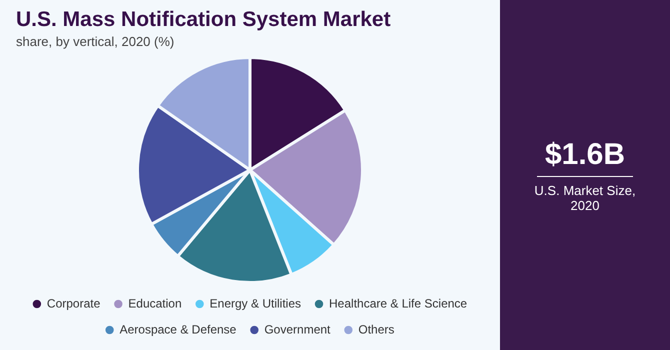  I want to click on text: $1.6B, so click(585, 157).